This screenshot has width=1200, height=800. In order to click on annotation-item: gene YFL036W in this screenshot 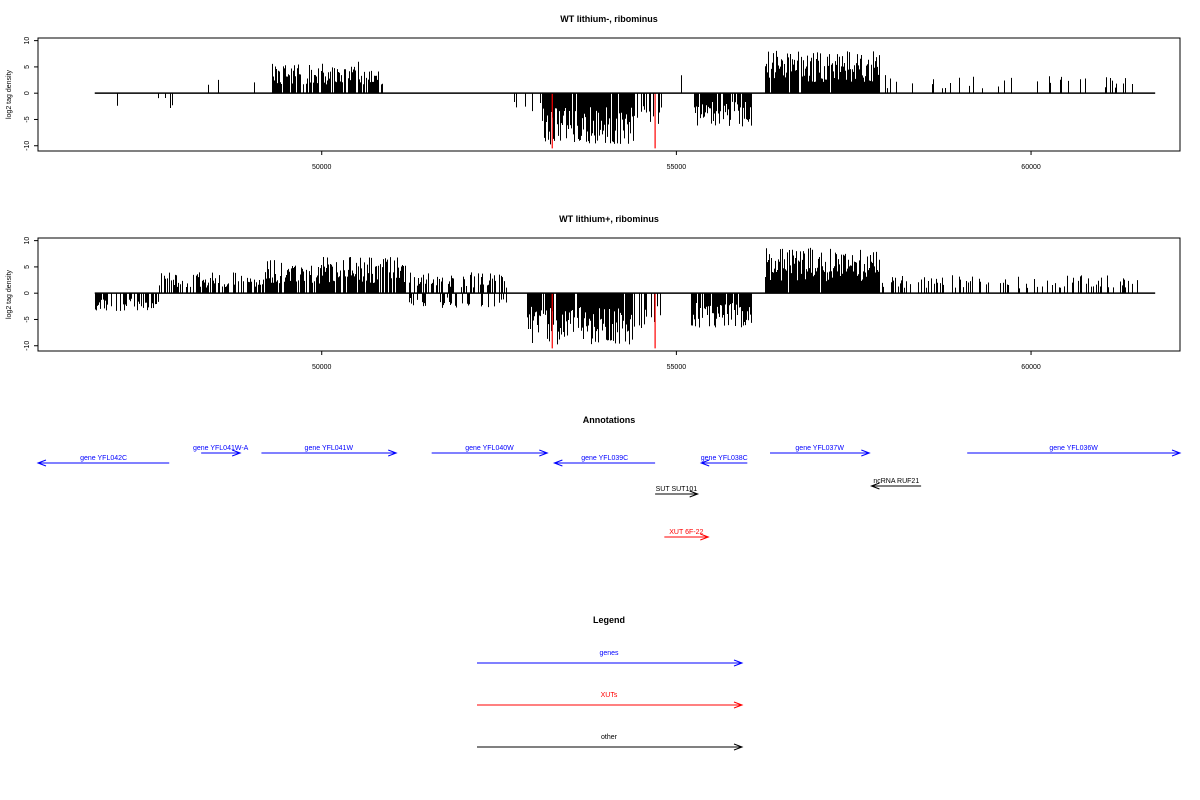, I will do `click(1074, 451)`.